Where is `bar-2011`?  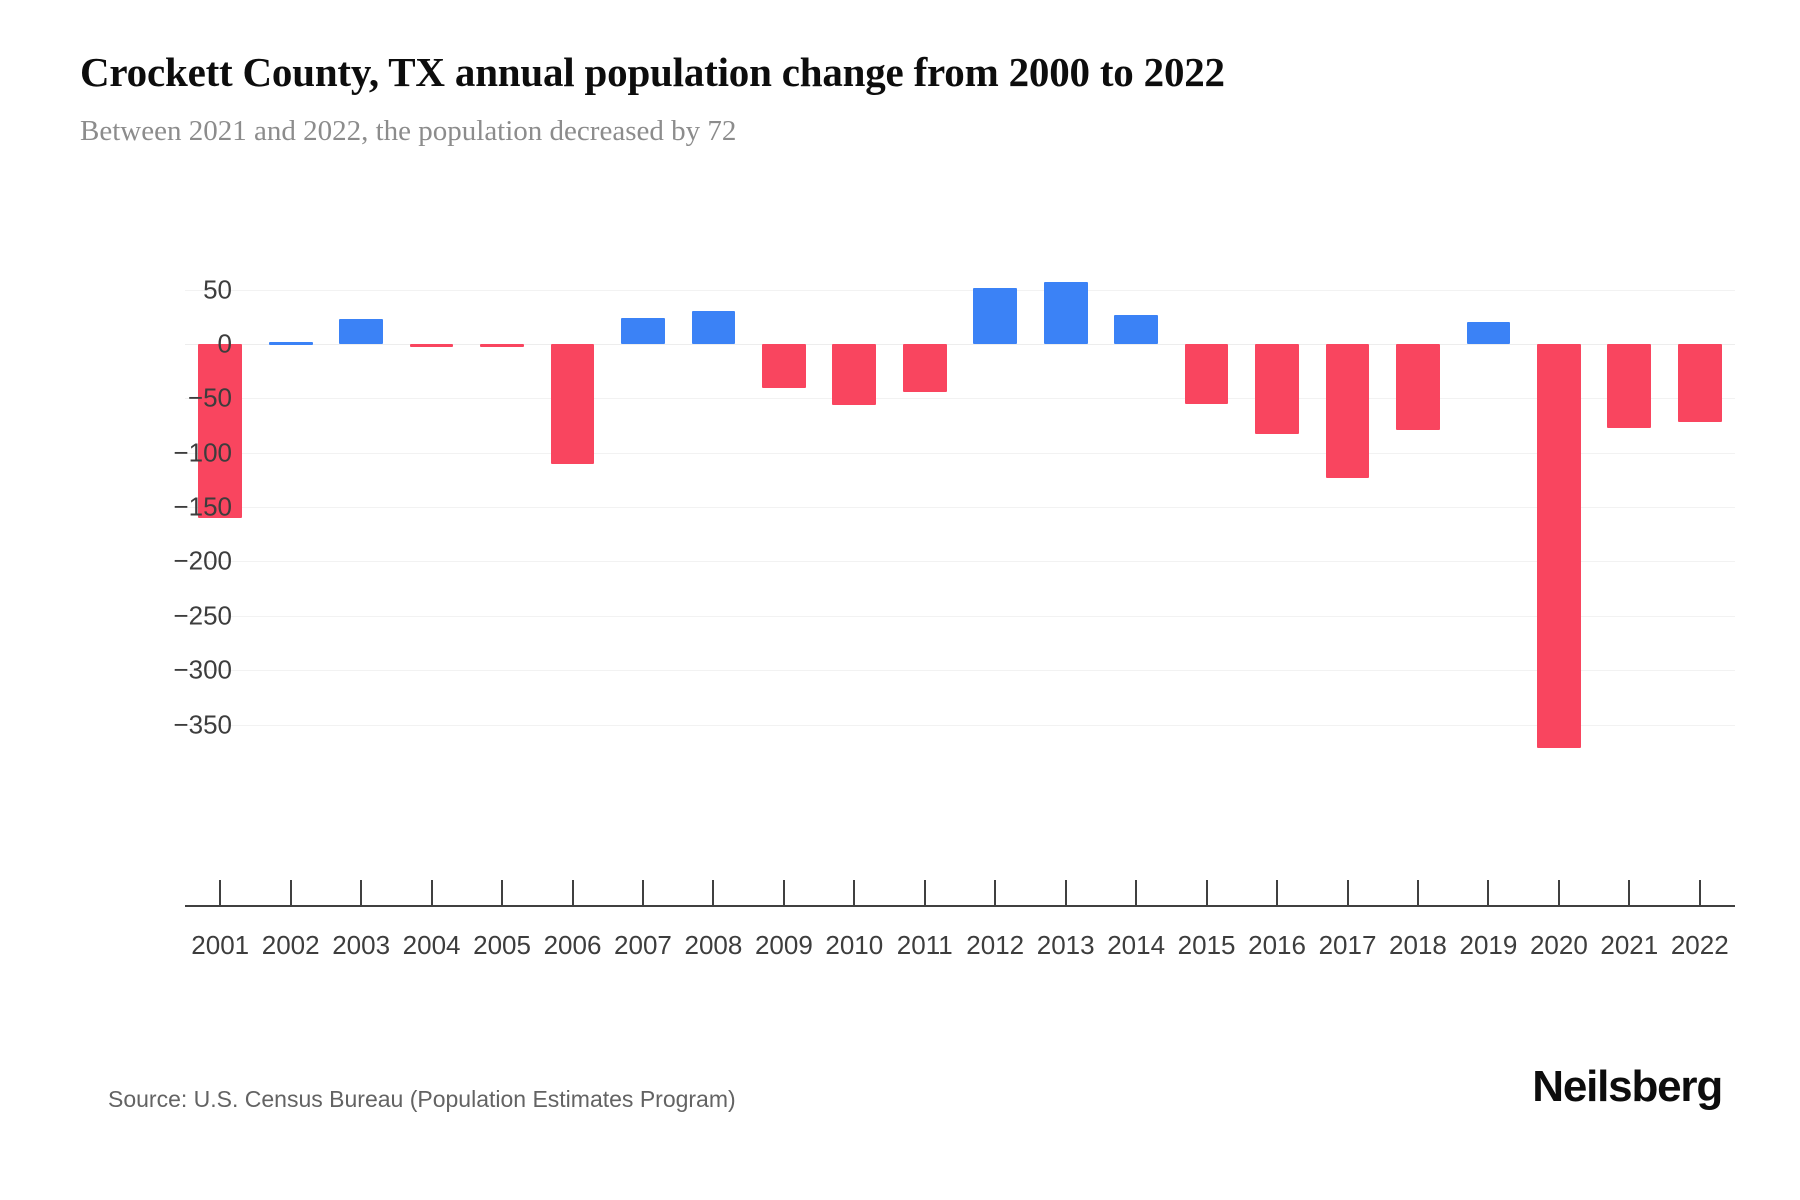
bar-2011 is located at coordinates (924, 368).